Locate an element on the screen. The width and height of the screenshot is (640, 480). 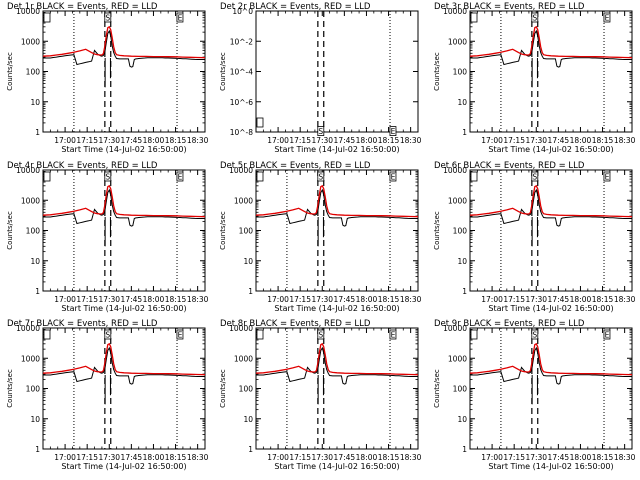
y-tick-label: 1000 is located at coordinates (243, 200).